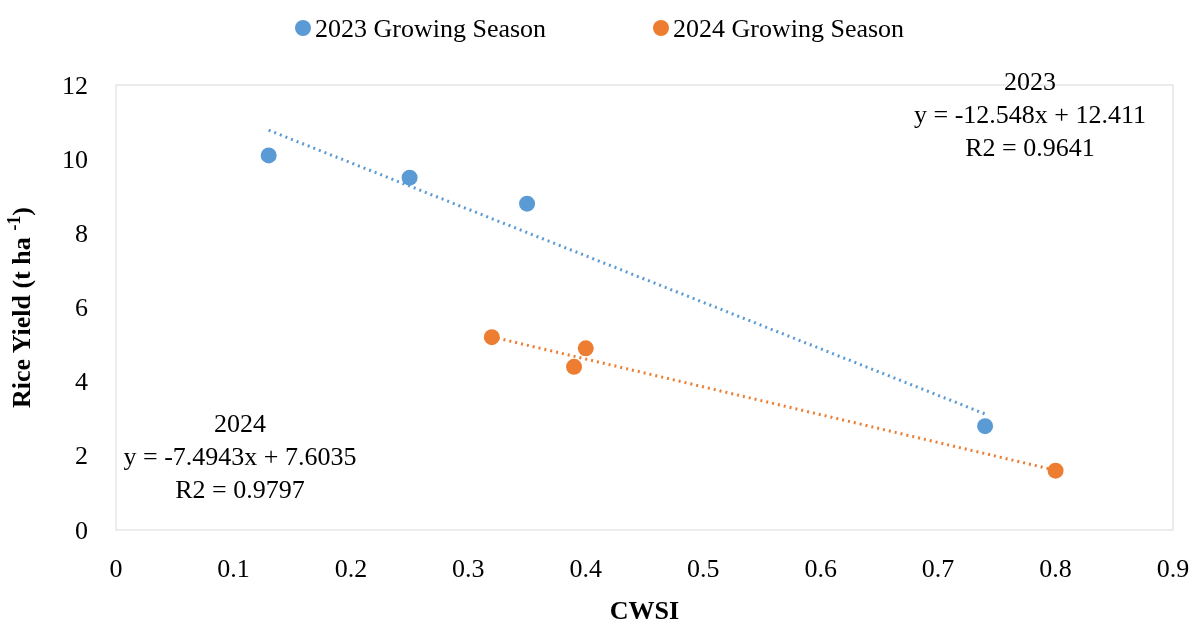 The height and width of the screenshot is (624, 1200). What do you see at coordinates (703, 568) in the screenshot?
I see `x-tick-label: 0.5` at bounding box center [703, 568].